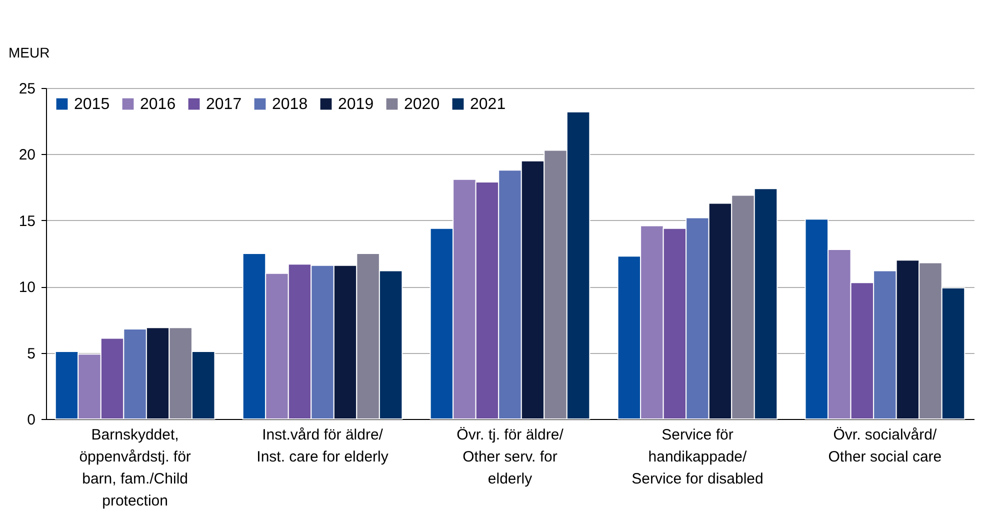 Image resolution: width=981 pixels, height=518 pixels. I want to click on y-tick-label: 10, so click(27, 287).